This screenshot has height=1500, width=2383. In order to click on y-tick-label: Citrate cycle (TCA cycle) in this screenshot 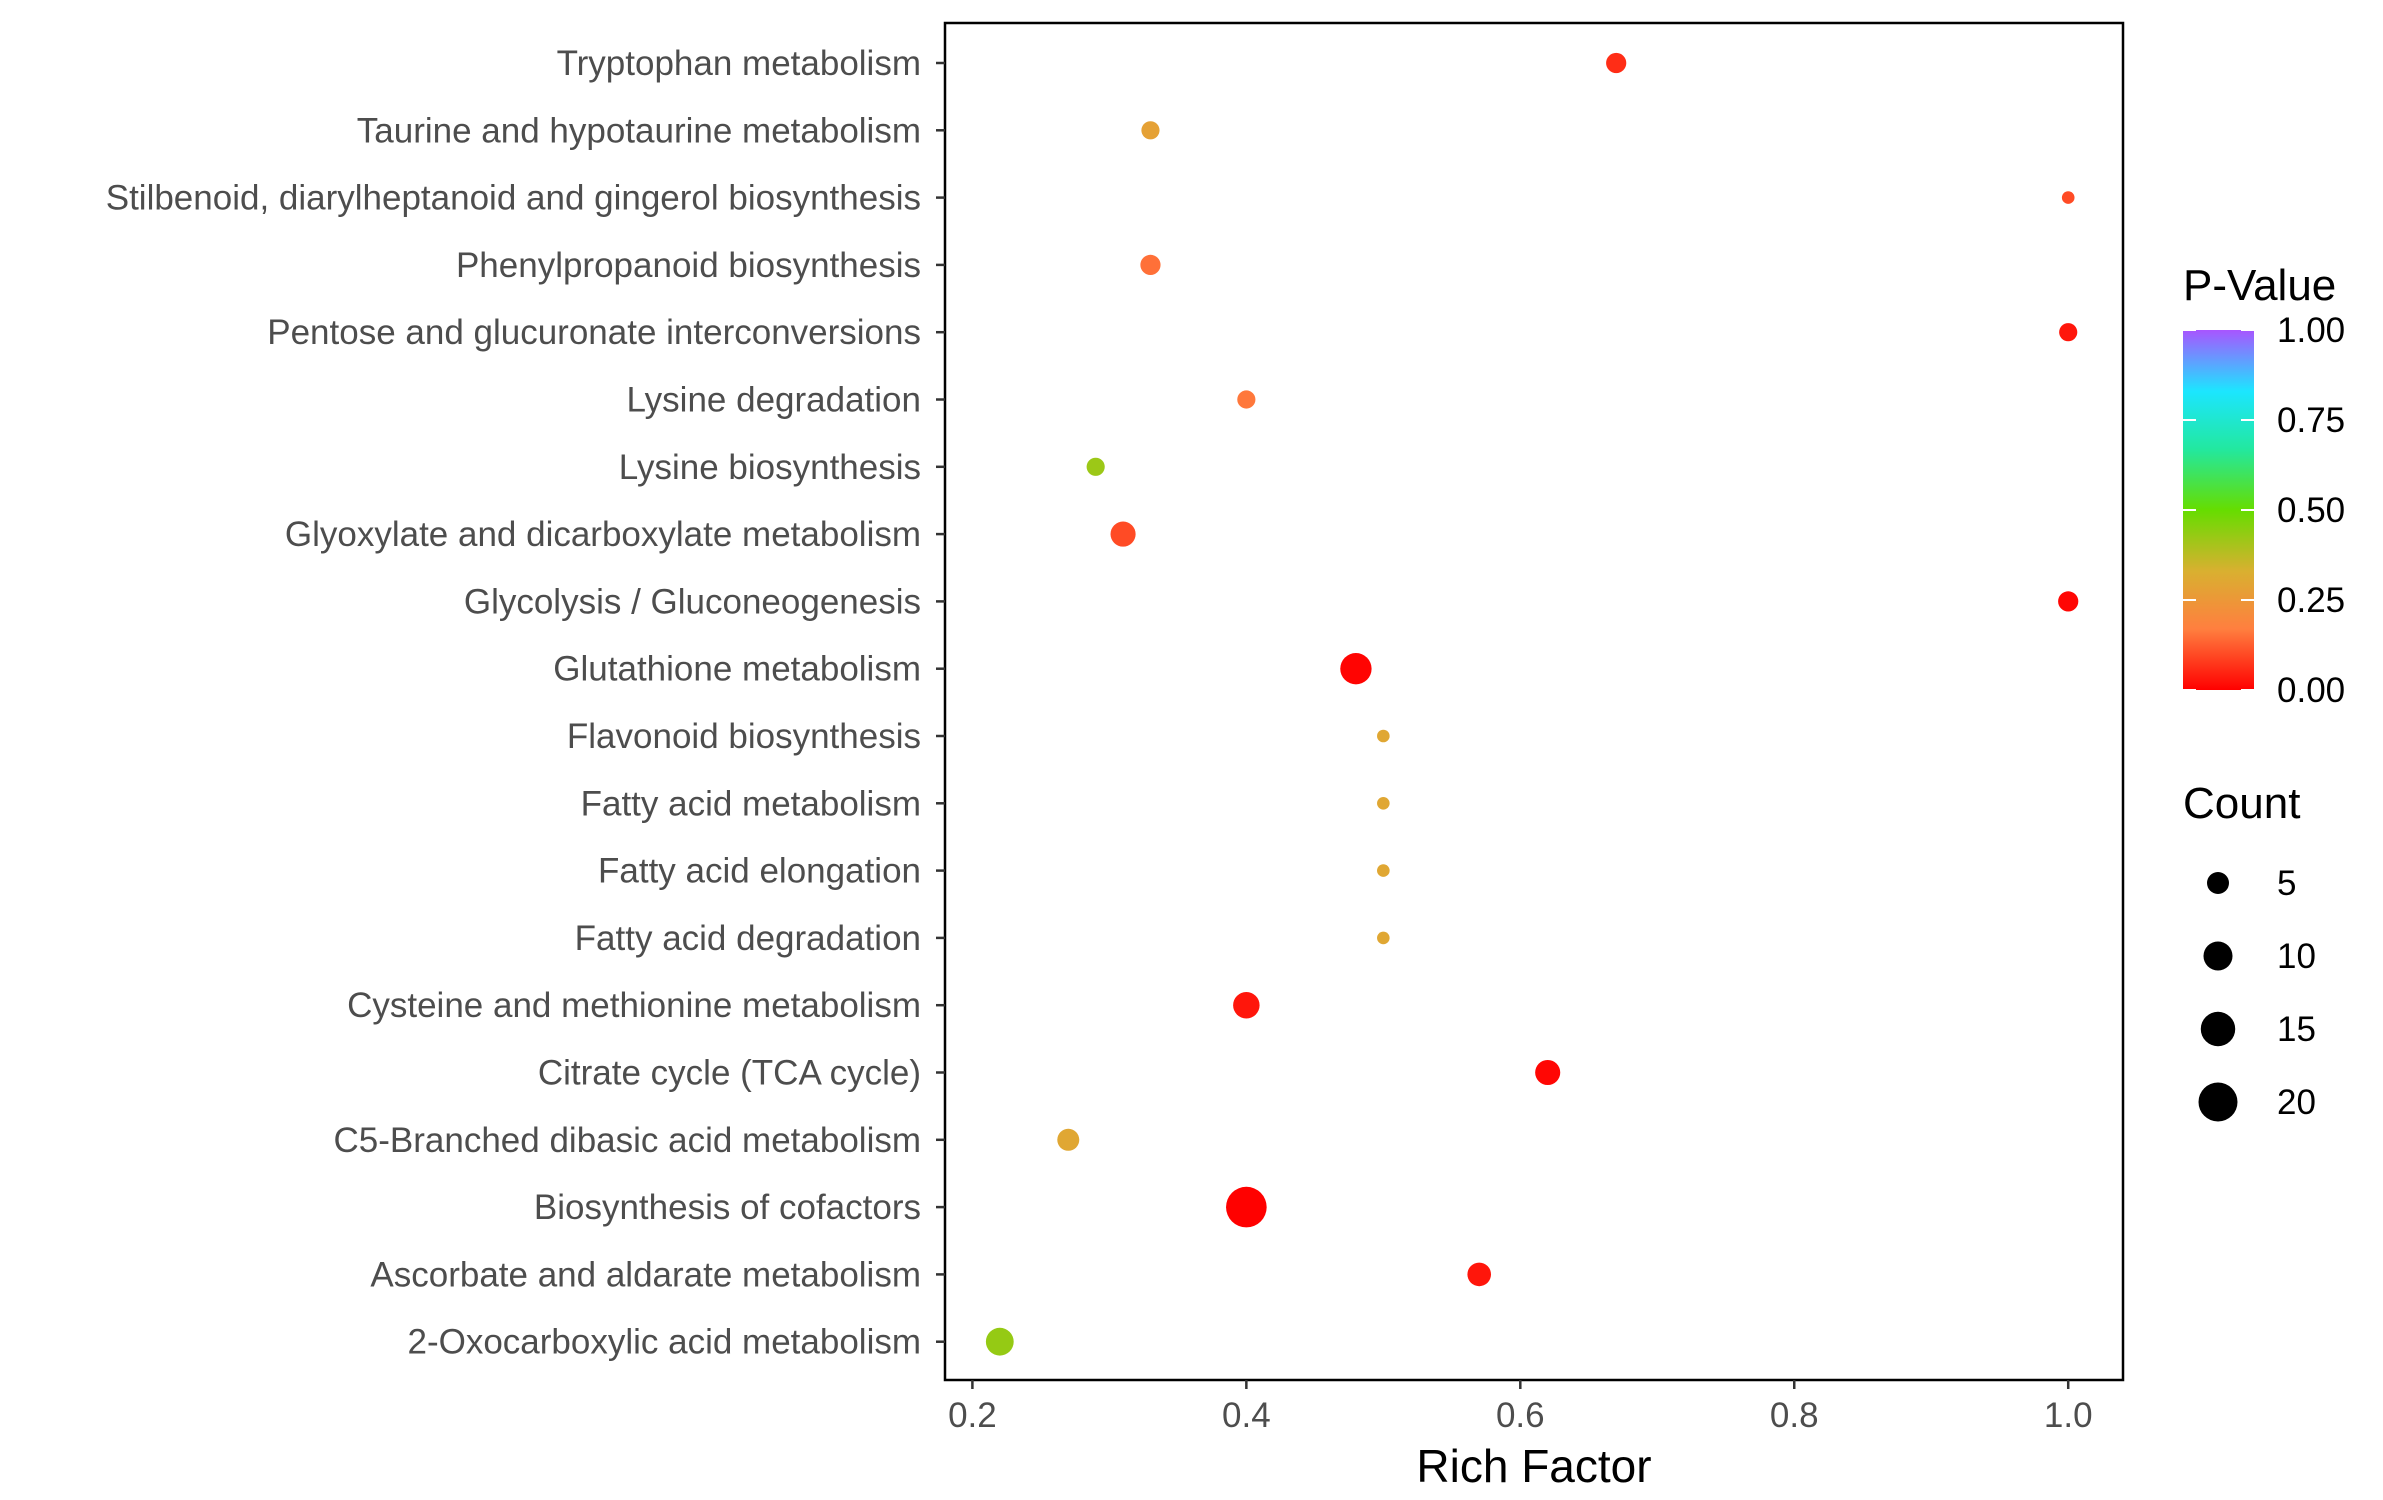, I will do `click(729, 1073)`.